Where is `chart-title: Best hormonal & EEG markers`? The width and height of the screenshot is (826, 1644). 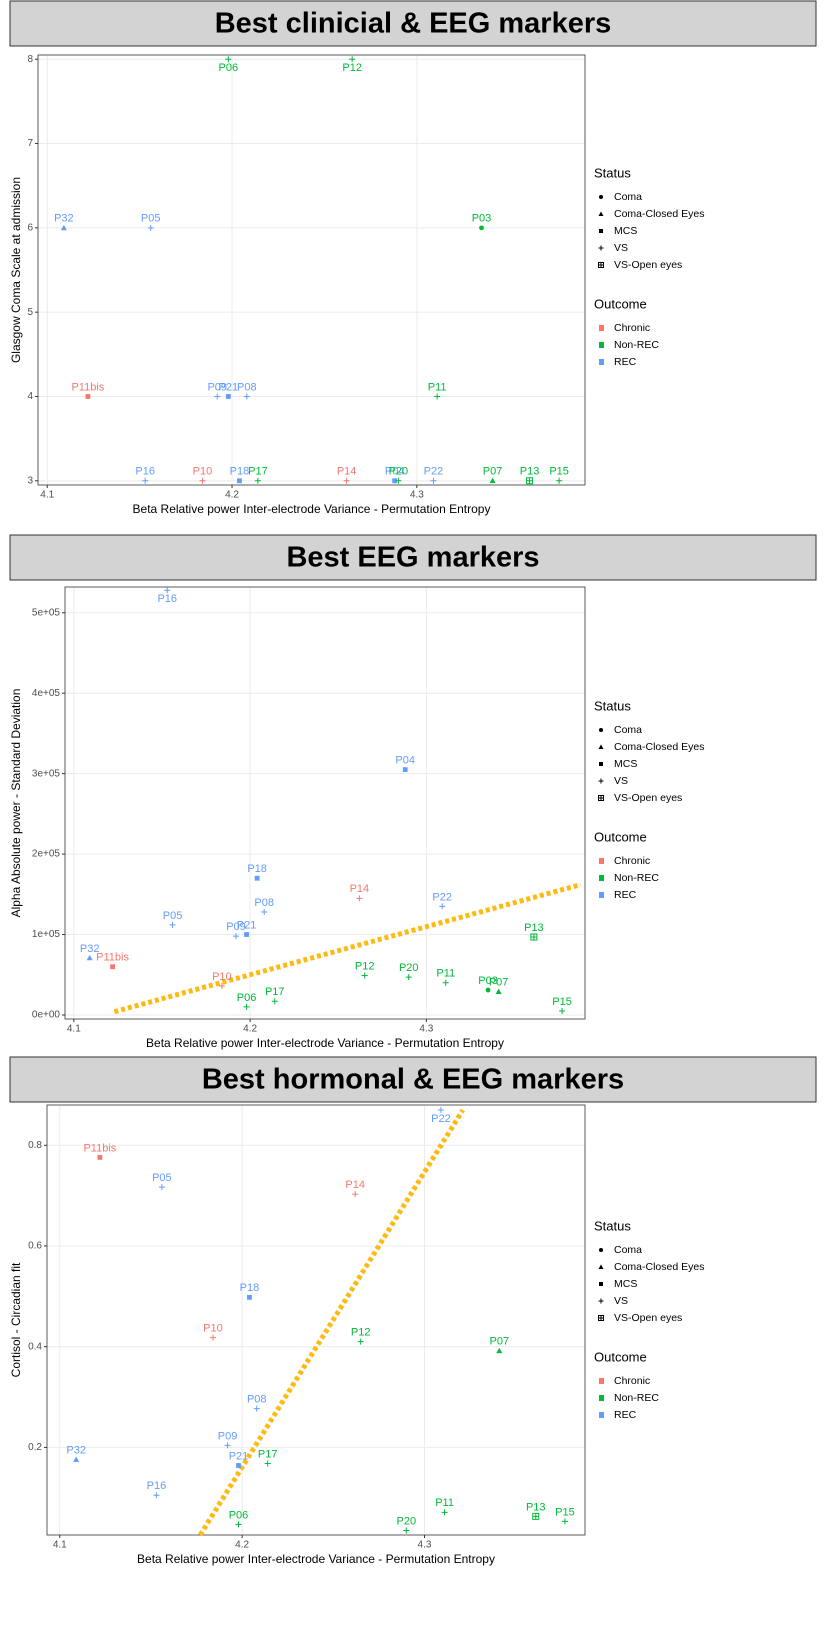
chart-title: Best hormonal & EEG markers is located at coordinates (413, 1080).